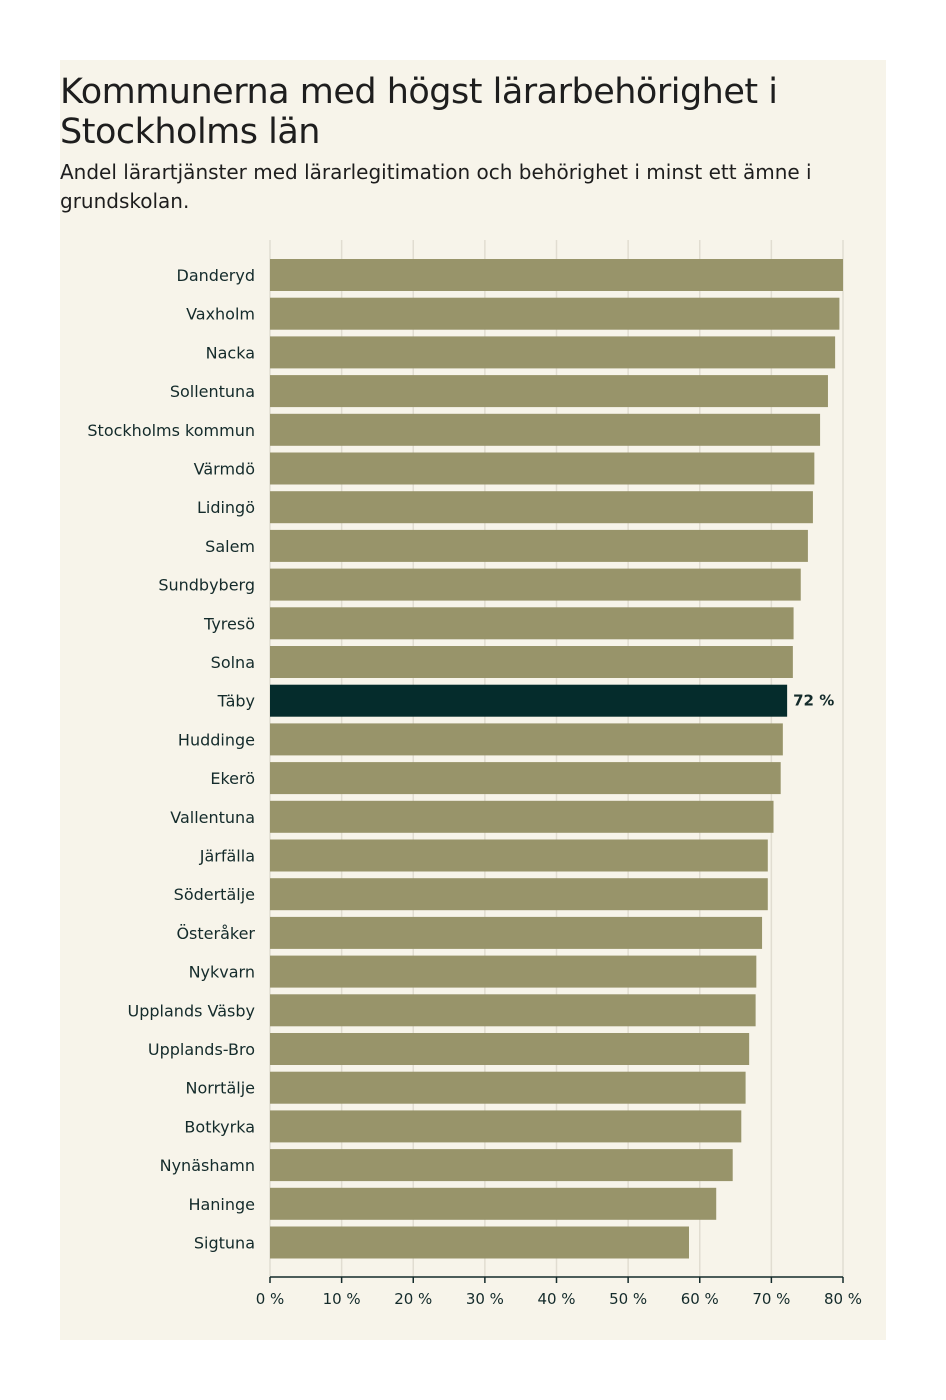 The image size is (946, 1400). I want to click on bar-täby, so click(529, 700).